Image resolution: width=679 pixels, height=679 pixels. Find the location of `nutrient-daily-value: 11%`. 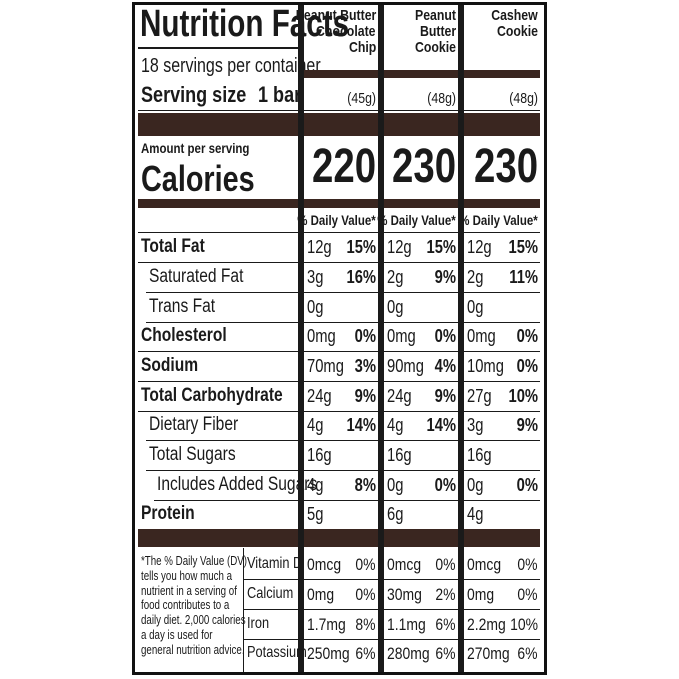

nutrient-daily-value: 11% is located at coordinates (523, 277).